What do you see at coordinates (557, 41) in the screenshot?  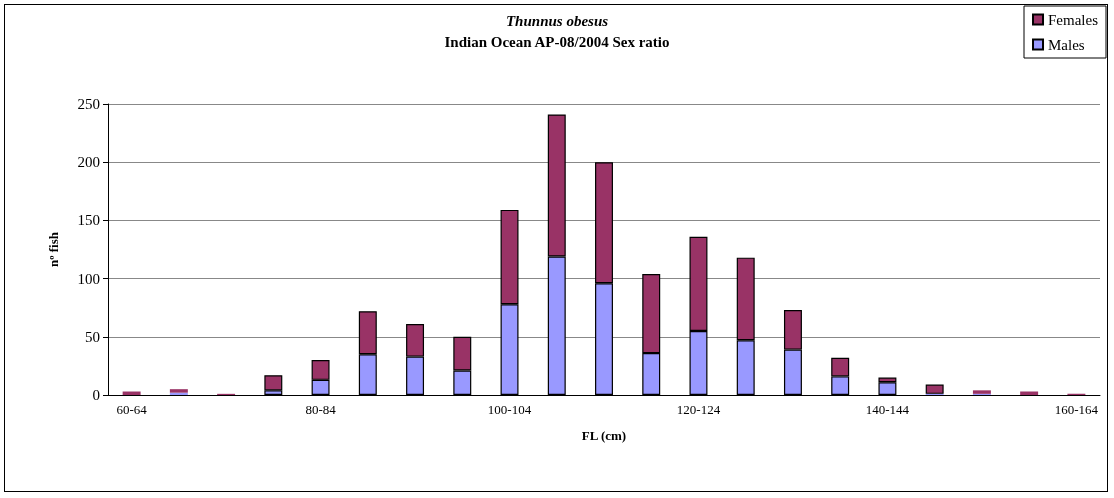 I see `chart-subtitle: Indian Ocean AP-08/2004 Sex ratio` at bounding box center [557, 41].